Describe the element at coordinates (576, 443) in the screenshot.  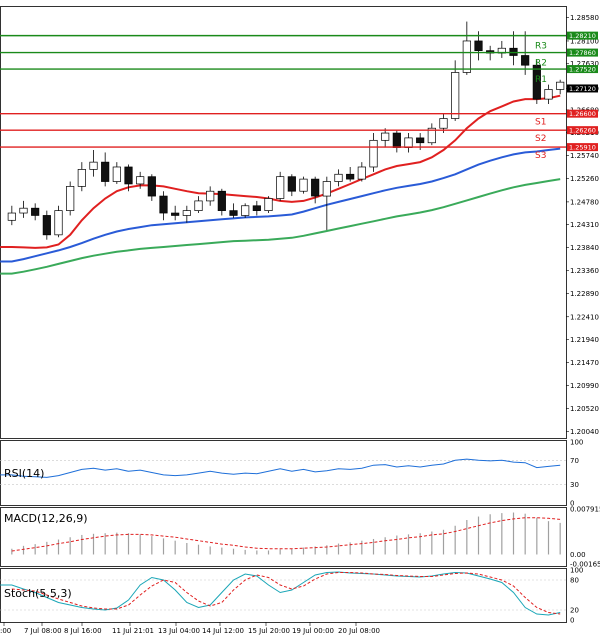
I see `rsi-ytick-label: 100` at that location.